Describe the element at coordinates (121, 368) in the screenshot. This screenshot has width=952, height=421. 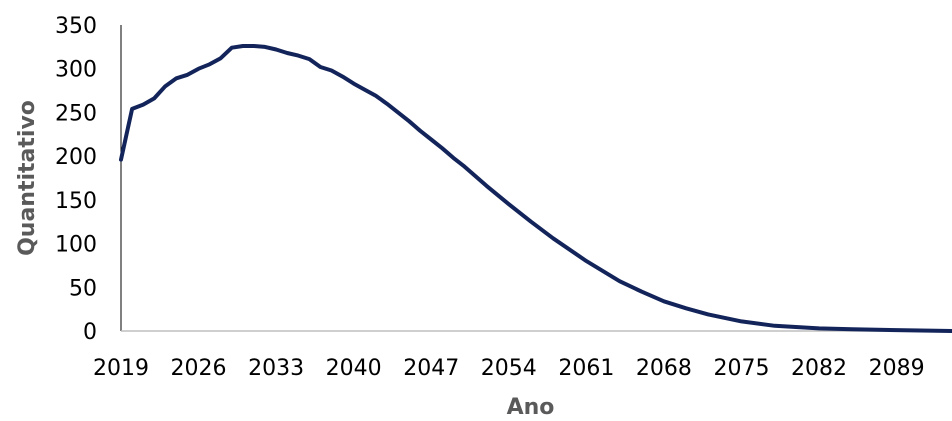
I see `x-tick-label: 2019` at that location.